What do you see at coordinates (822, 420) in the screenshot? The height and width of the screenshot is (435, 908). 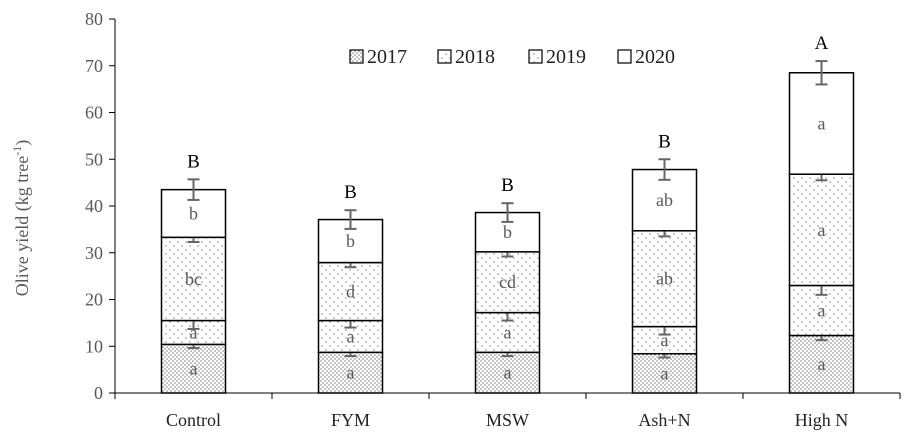 I see `x-tick-label: High N` at bounding box center [822, 420].